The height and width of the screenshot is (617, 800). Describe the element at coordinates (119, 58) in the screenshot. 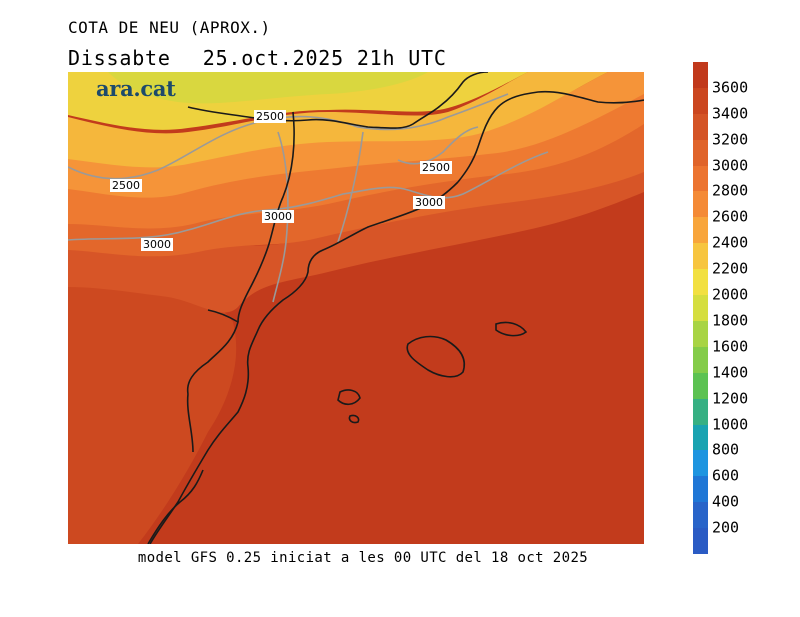

I see `day-label: Dissabte` at that location.